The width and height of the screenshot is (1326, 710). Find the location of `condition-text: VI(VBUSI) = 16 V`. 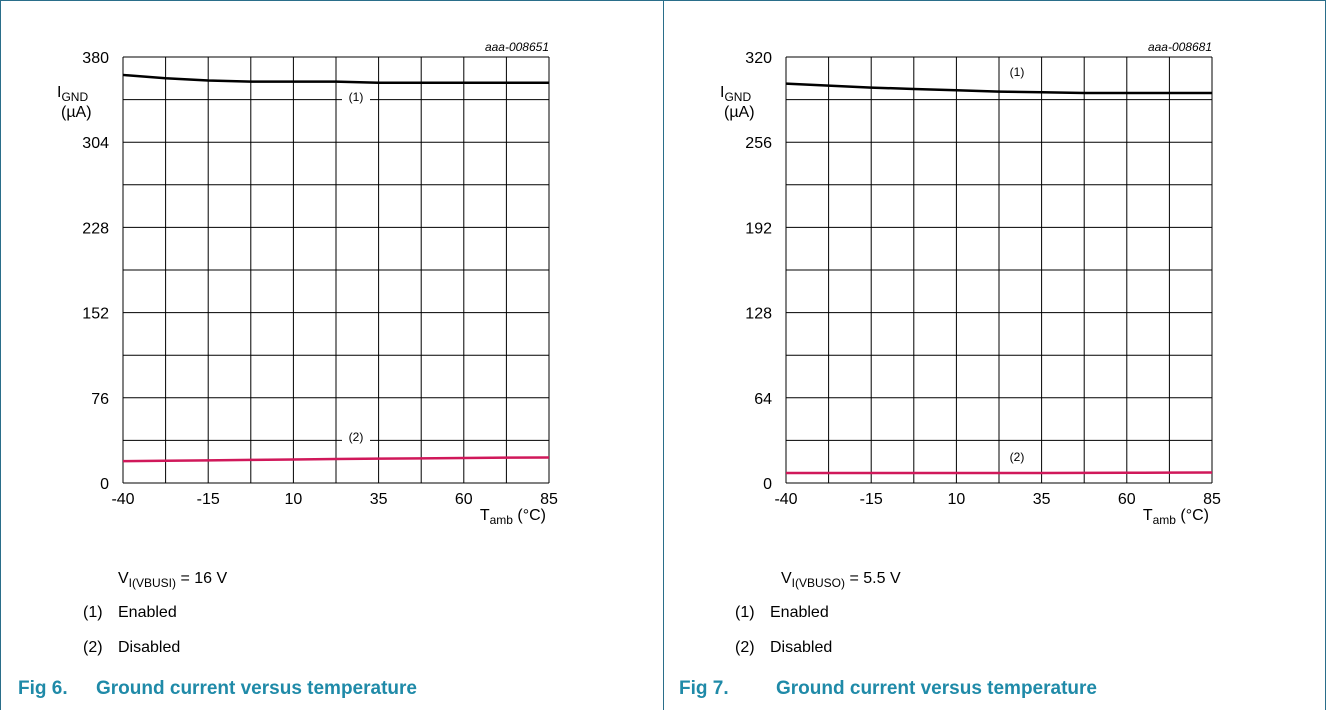

condition-text: VI(VBUSI) = 16 V is located at coordinates (172, 580).